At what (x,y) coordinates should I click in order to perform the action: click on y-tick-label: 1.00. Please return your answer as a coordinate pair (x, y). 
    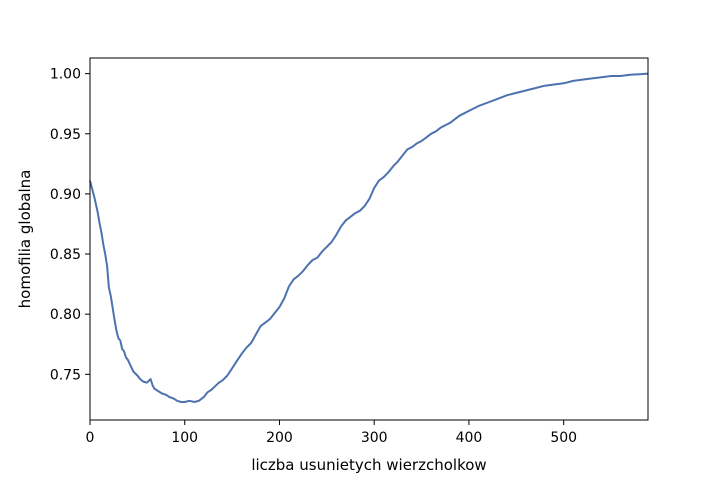
    Looking at the image, I should click on (65, 75).